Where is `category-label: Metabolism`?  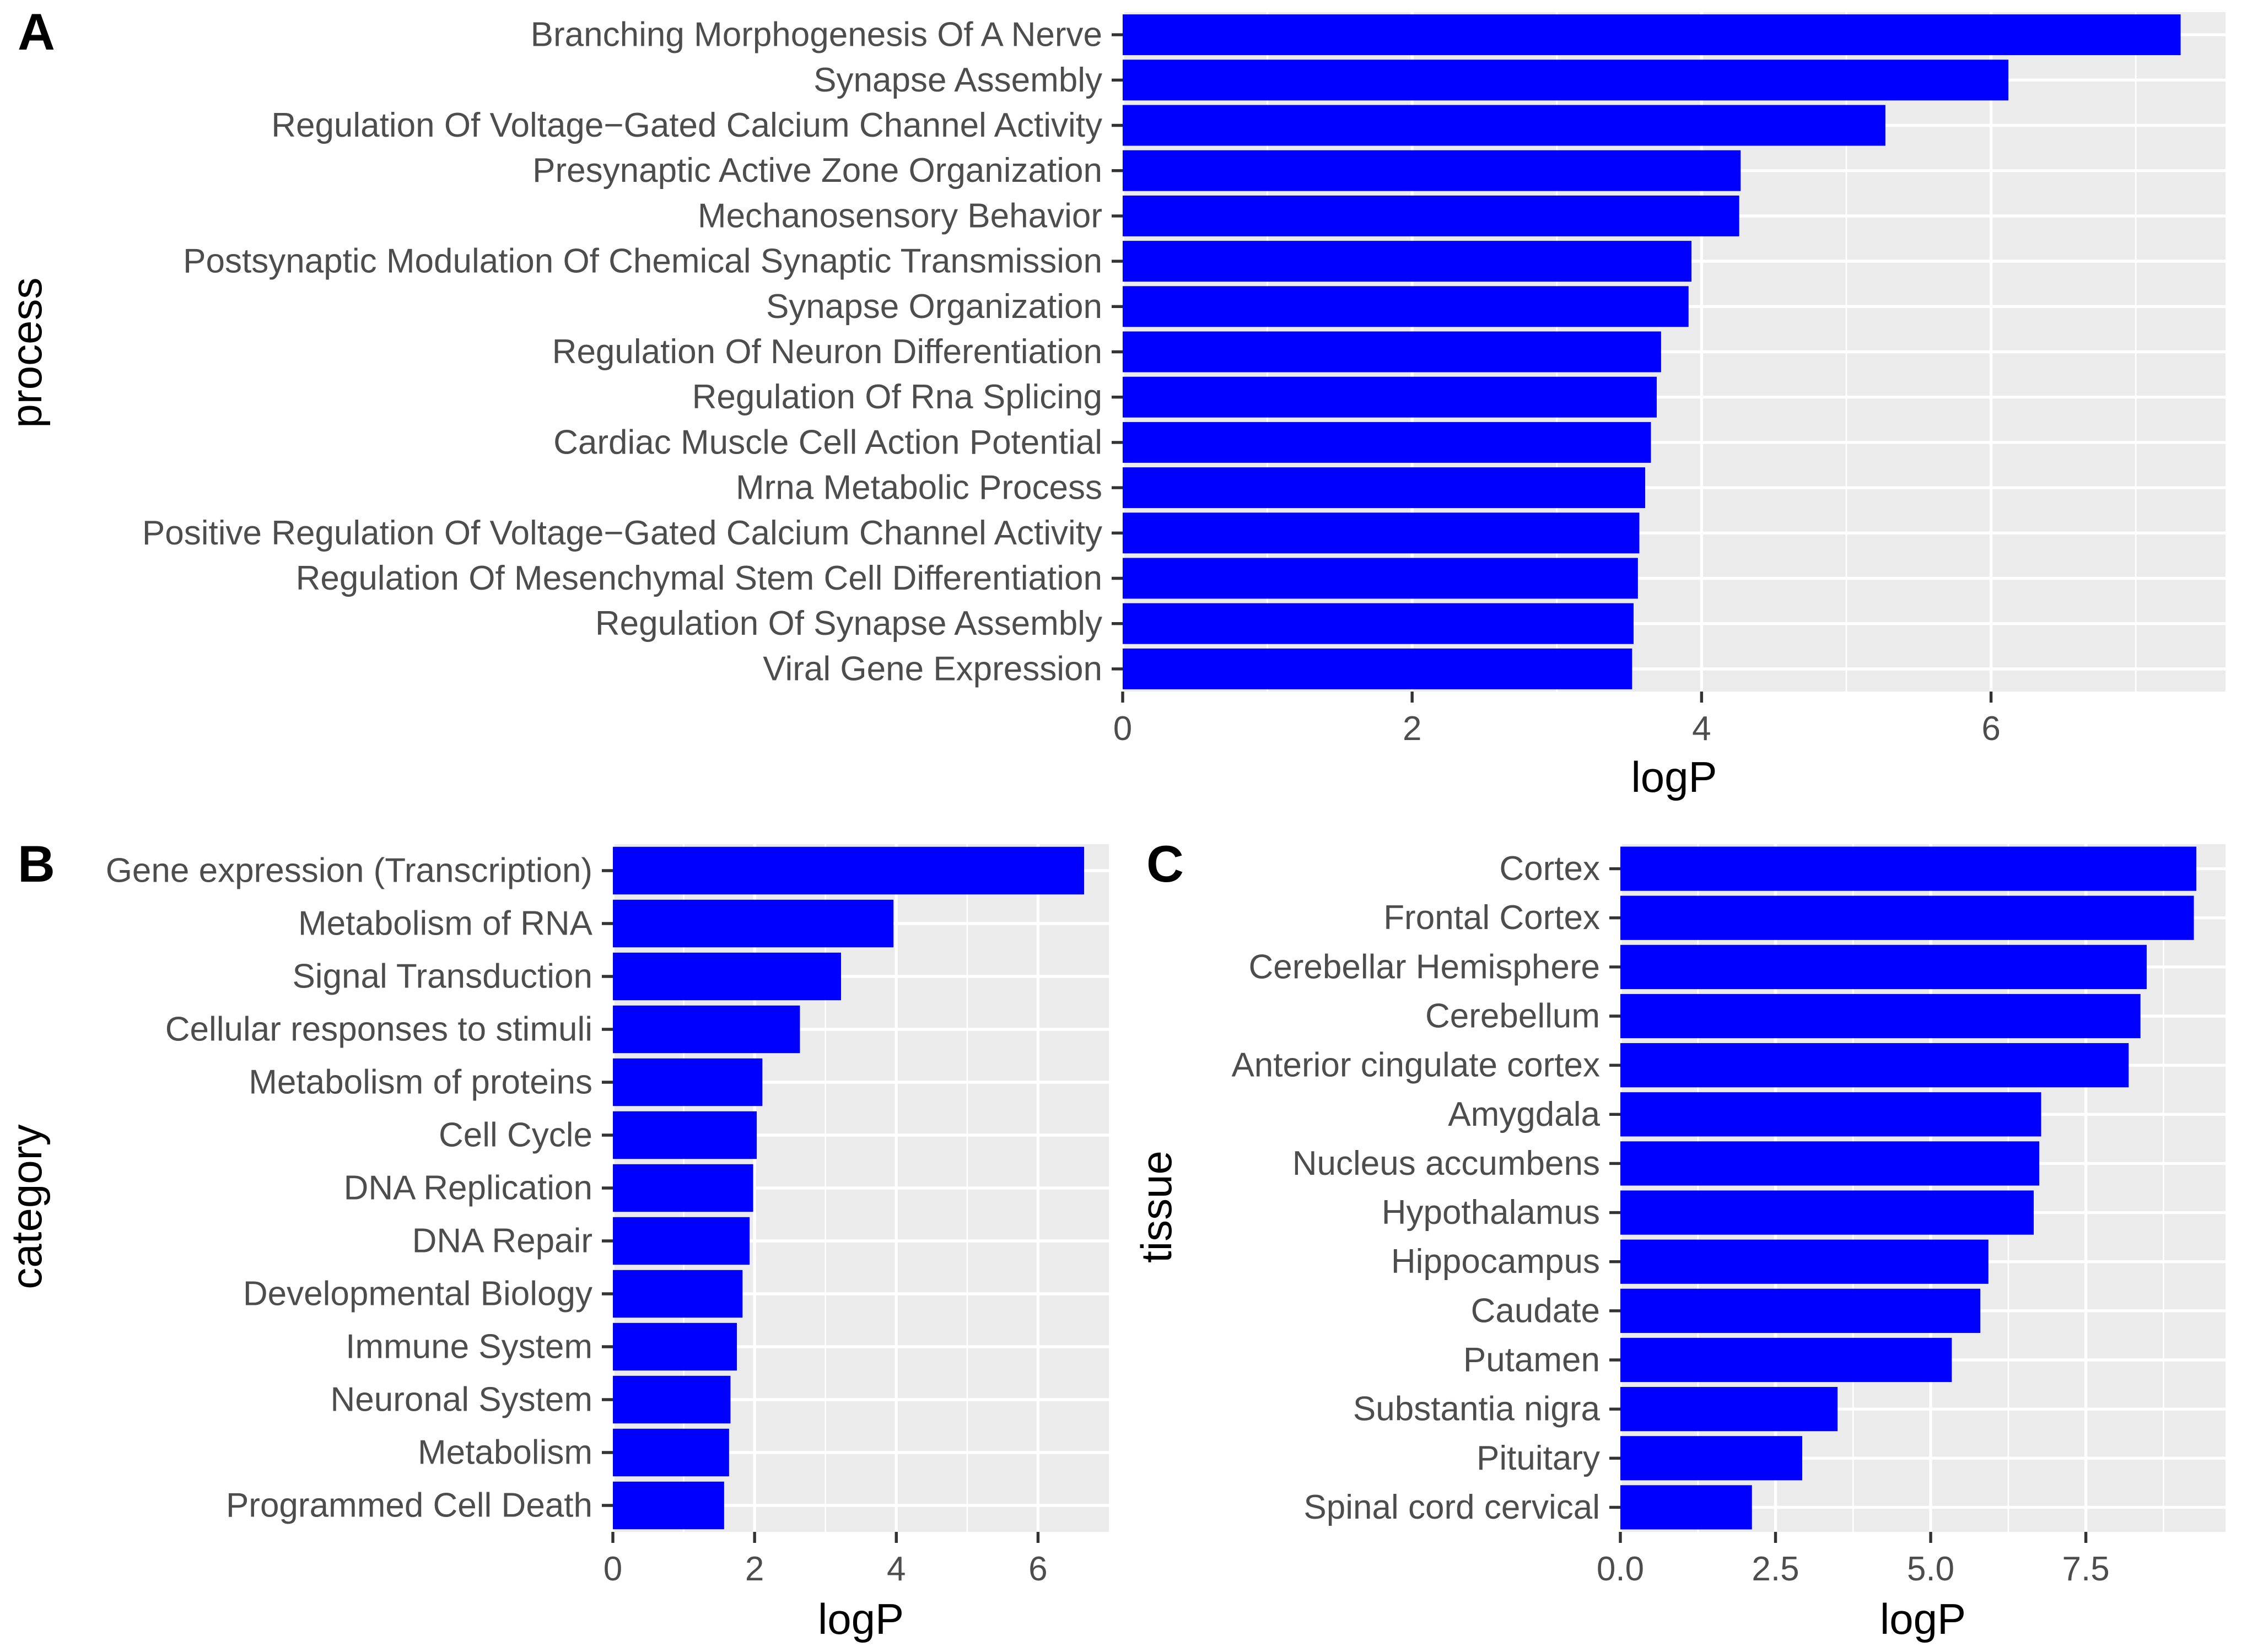 category-label: Metabolism is located at coordinates (505, 1453).